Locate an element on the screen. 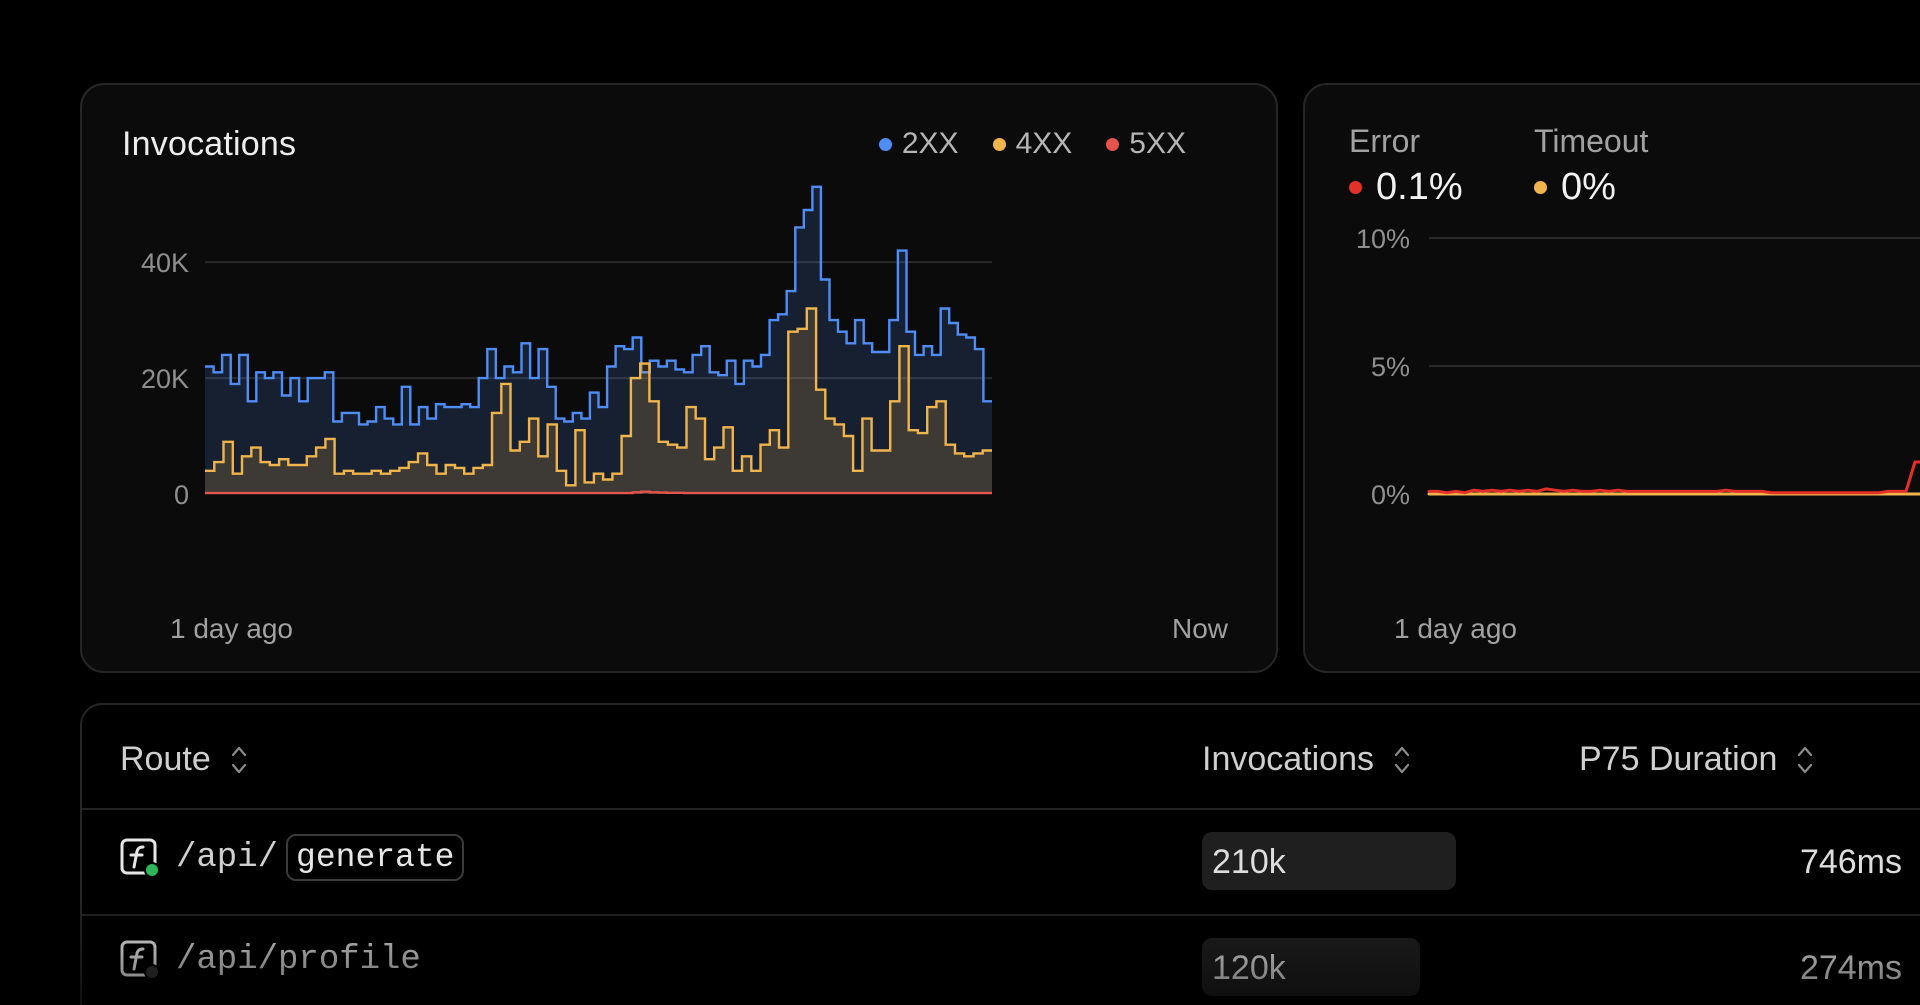 This screenshot has width=1920, height=1005. column-label-route: Route is located at coordinates (165, 759).